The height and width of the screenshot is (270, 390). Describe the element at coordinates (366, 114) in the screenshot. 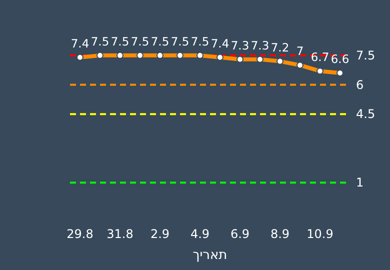

I see `ref-line-label: 4.5` at that location.